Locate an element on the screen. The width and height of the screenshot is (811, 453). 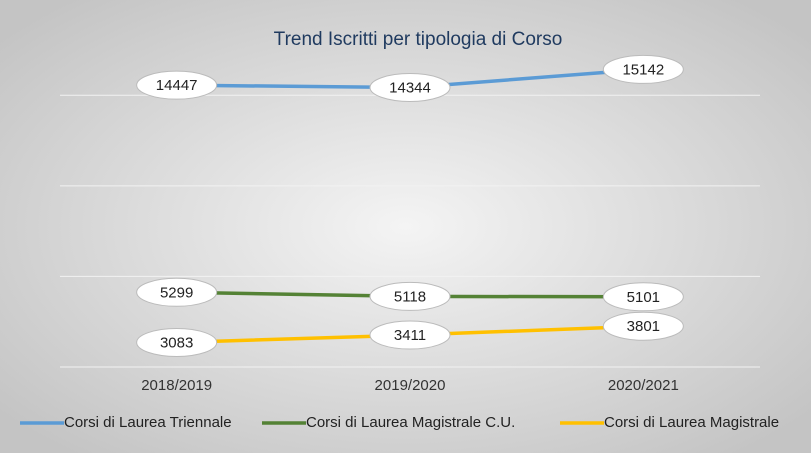
data-label-text: 15142 is located at coordinates (643, 69).